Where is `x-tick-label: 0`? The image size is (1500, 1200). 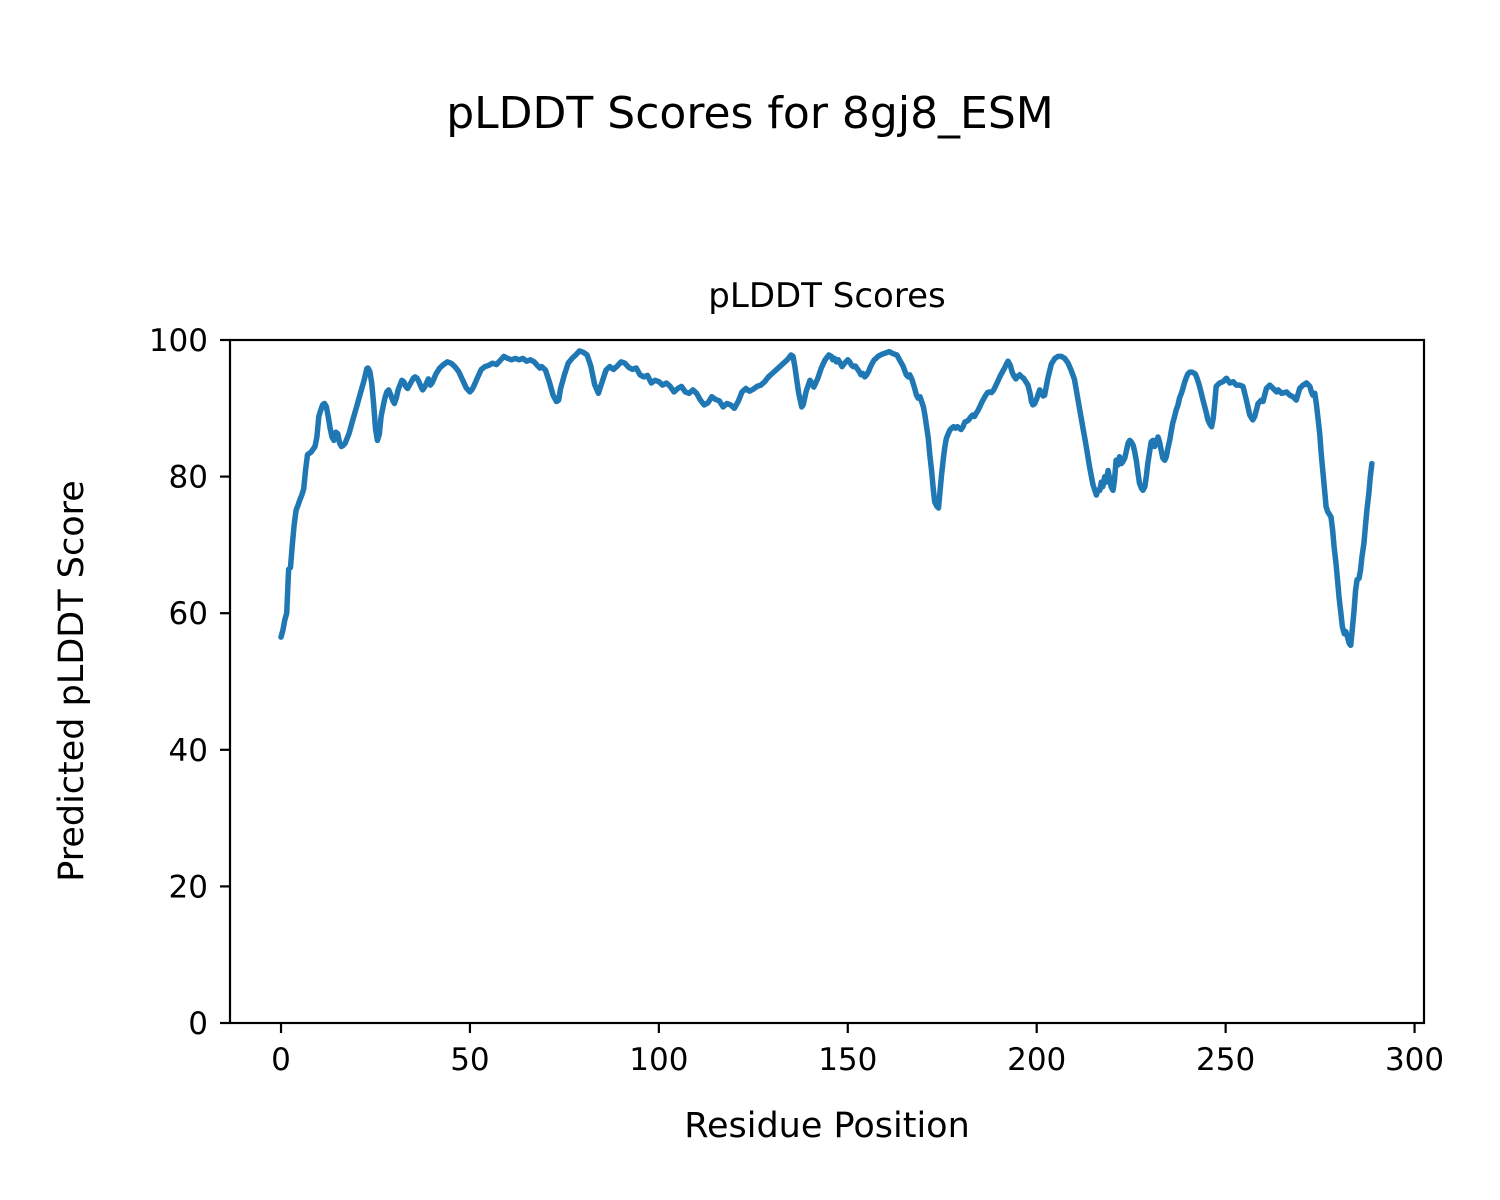 x-tick-label: 0 is located at coordinates (281, 1060).